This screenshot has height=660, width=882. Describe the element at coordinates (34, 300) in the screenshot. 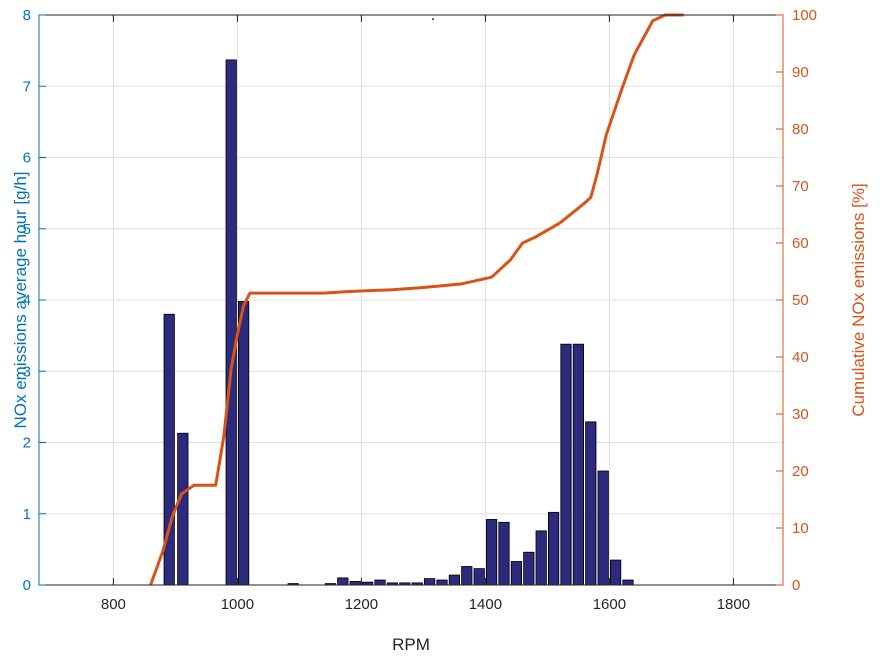

I see `y-left-axis-ticks: 0 1 2 3 4 5 6 7 8` at that location.